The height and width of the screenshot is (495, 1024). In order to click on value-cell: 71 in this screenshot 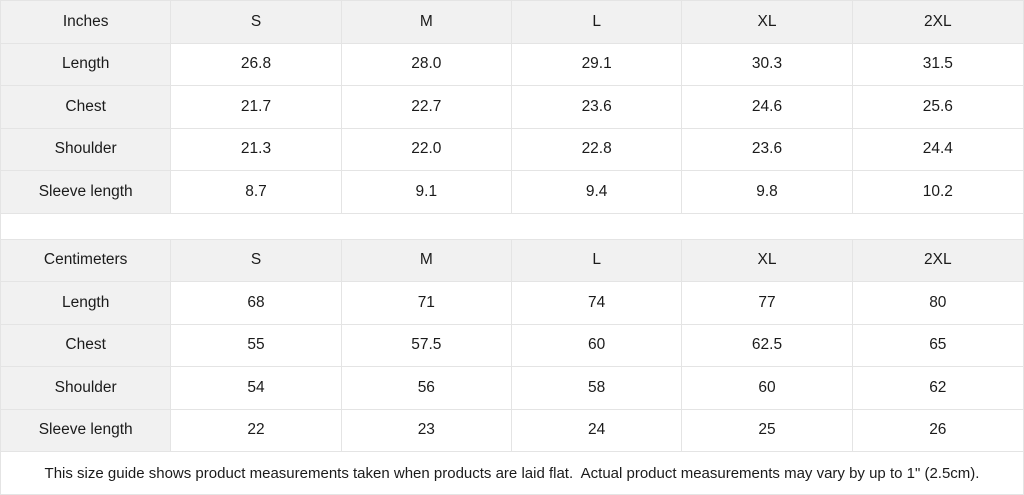, I will do `click(426, 303)`.